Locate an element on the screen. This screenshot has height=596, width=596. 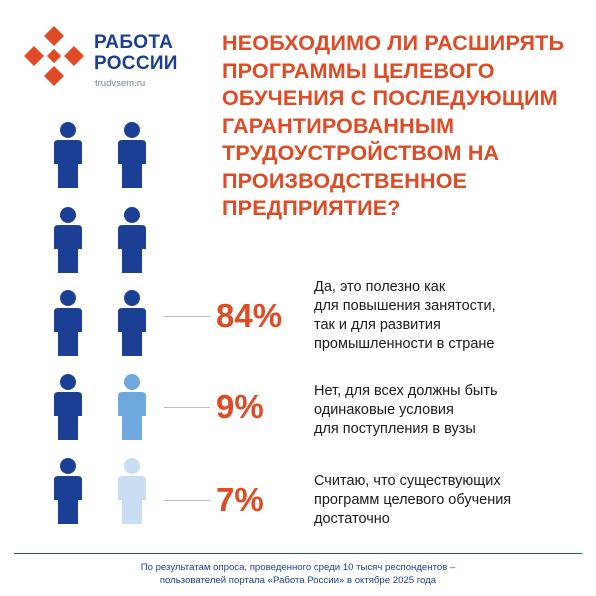
footer-divider is located at coordinates (298, 553).